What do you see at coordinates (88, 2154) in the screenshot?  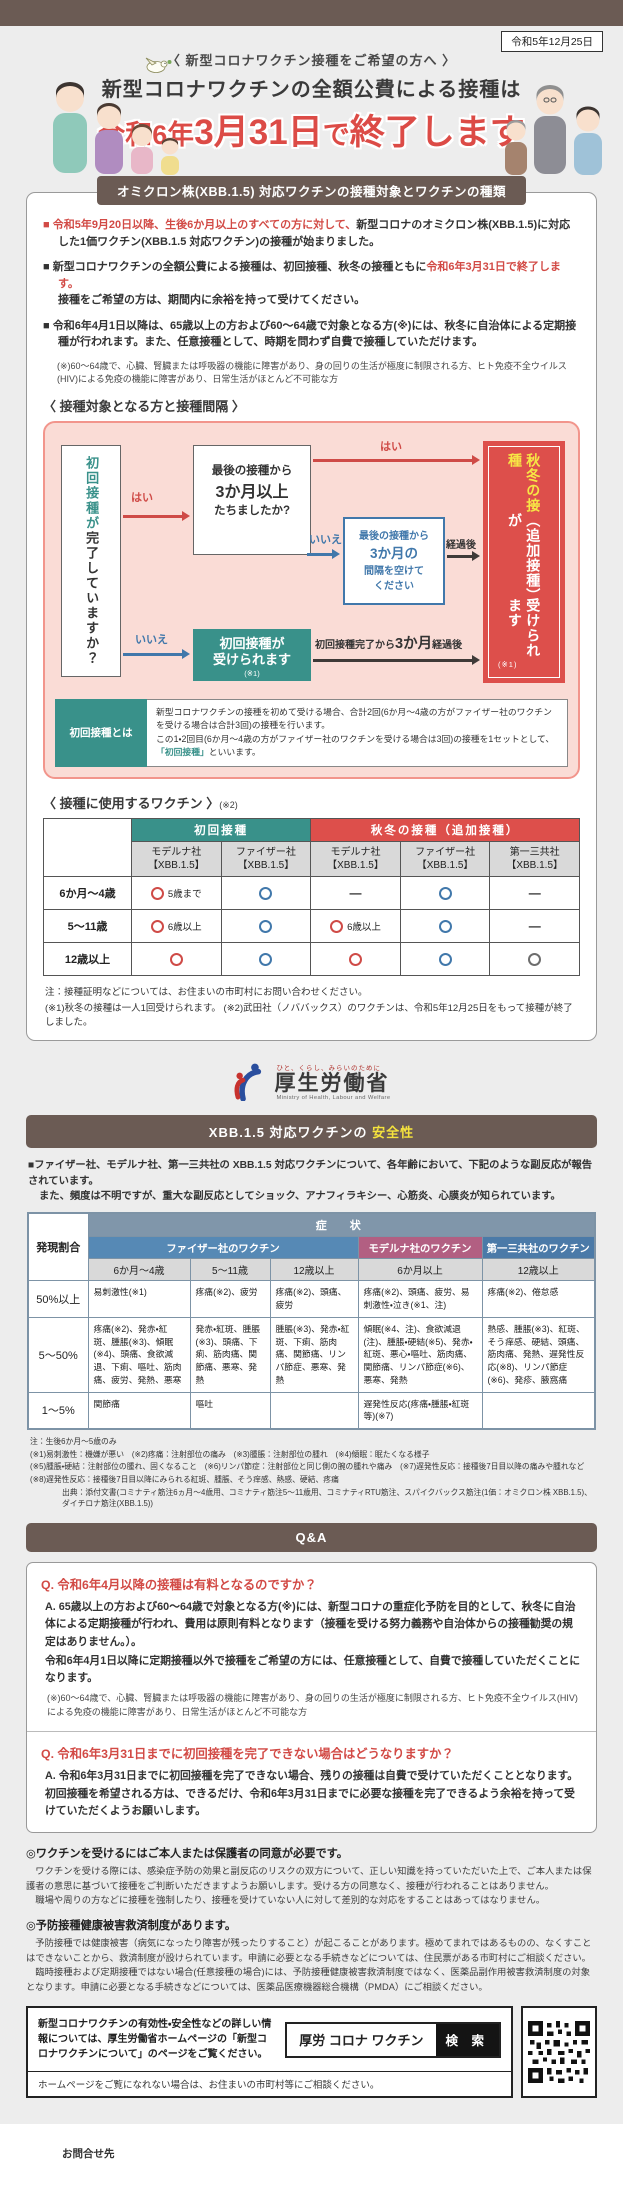 I see `contact-label: お問合せ先` at bounding box center [88, 2154].